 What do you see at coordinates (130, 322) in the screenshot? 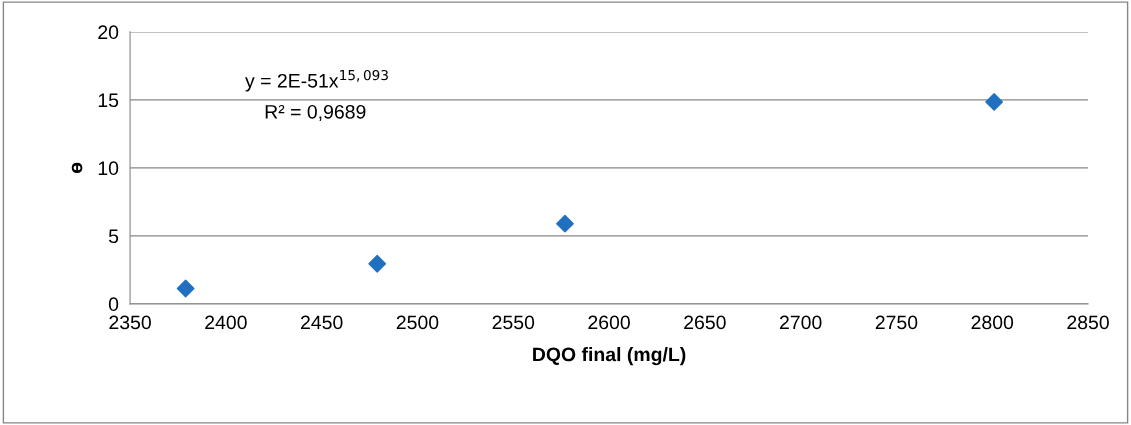
I see `x-tick-label: 2350` at bounding box center [130, 322].